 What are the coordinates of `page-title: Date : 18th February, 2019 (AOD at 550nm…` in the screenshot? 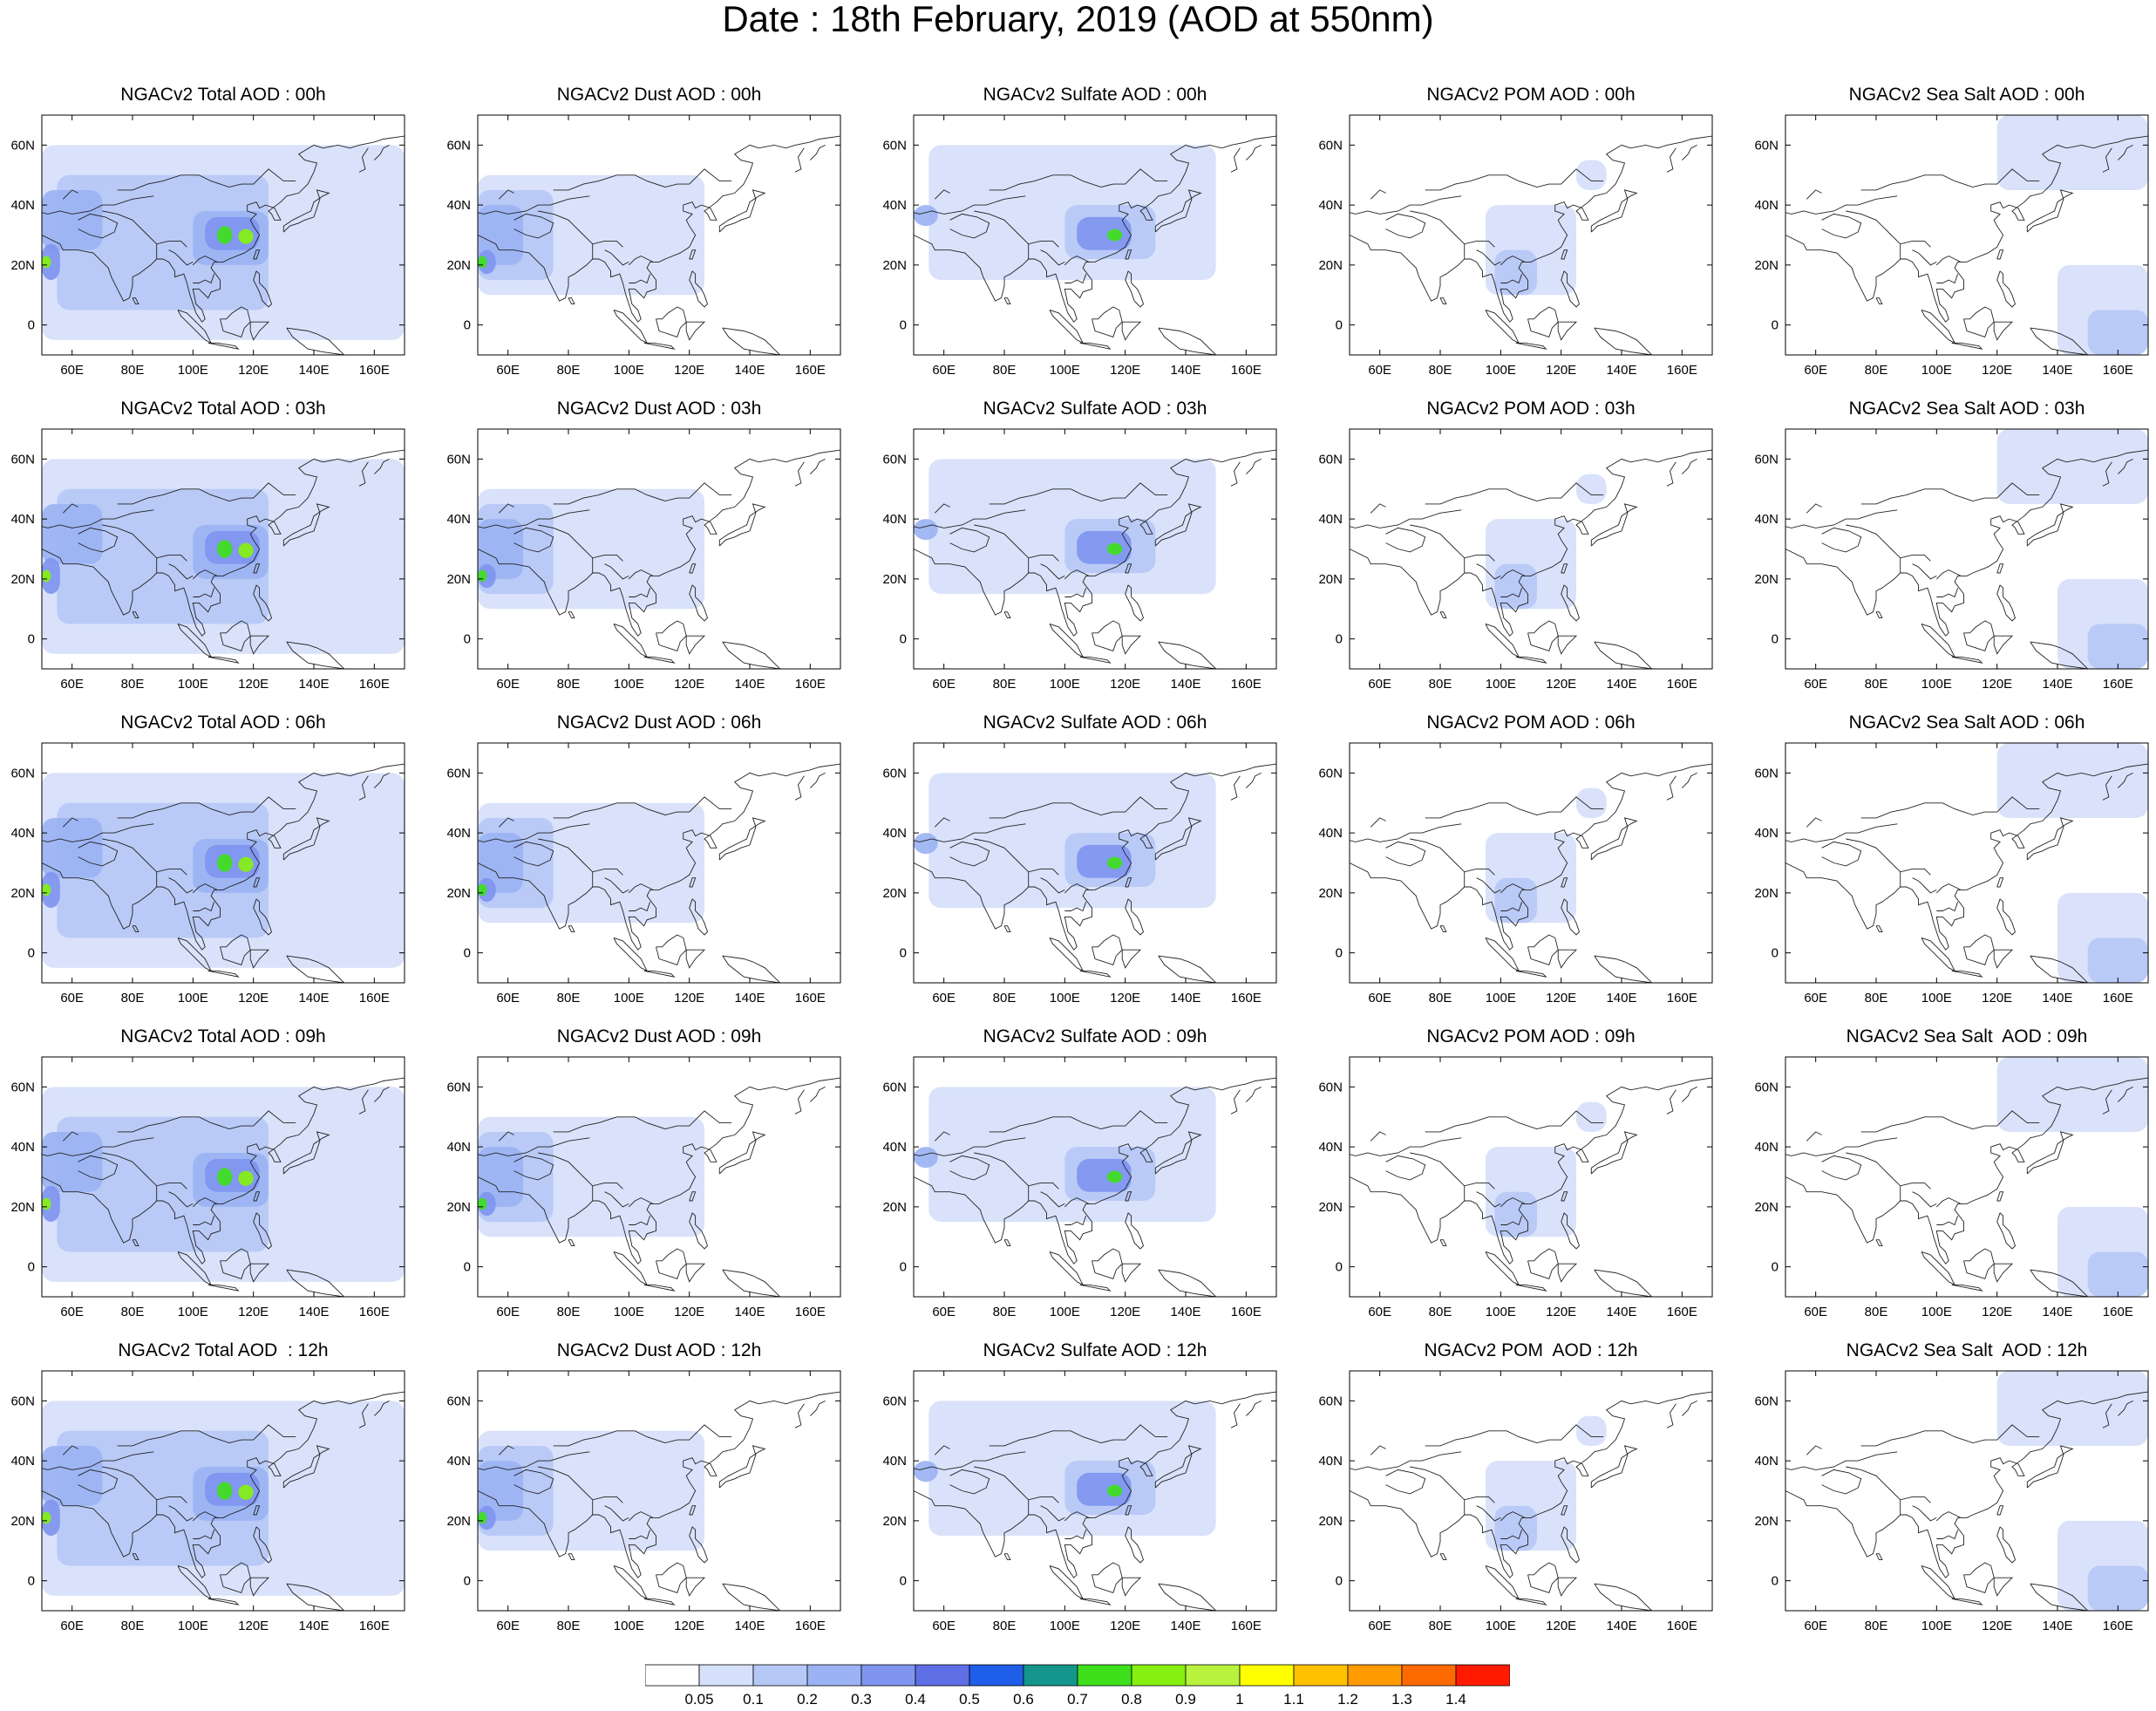 It's located at (1078, 19).